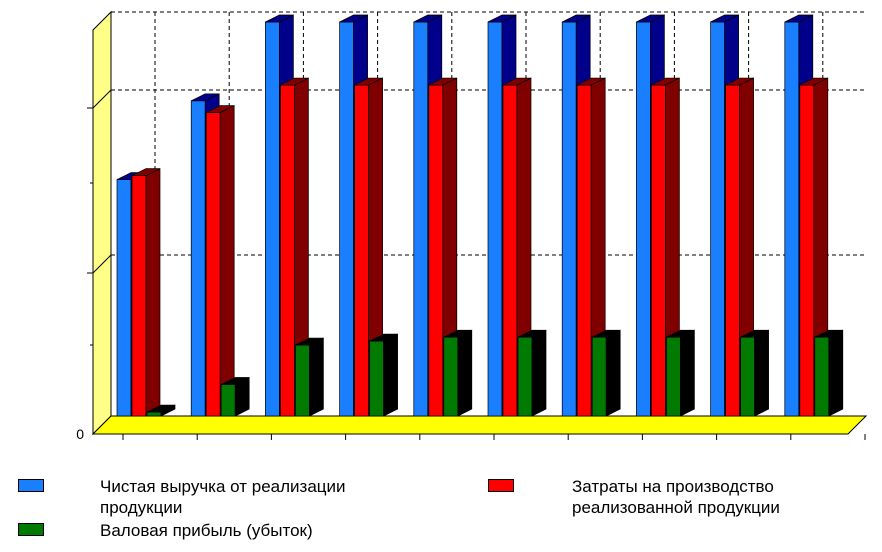 The height and width of the screenshot is (552, 882). Describe the element at coordinates (80, 434) in the screenshot. I see `y-tick-label: 0` at that location.